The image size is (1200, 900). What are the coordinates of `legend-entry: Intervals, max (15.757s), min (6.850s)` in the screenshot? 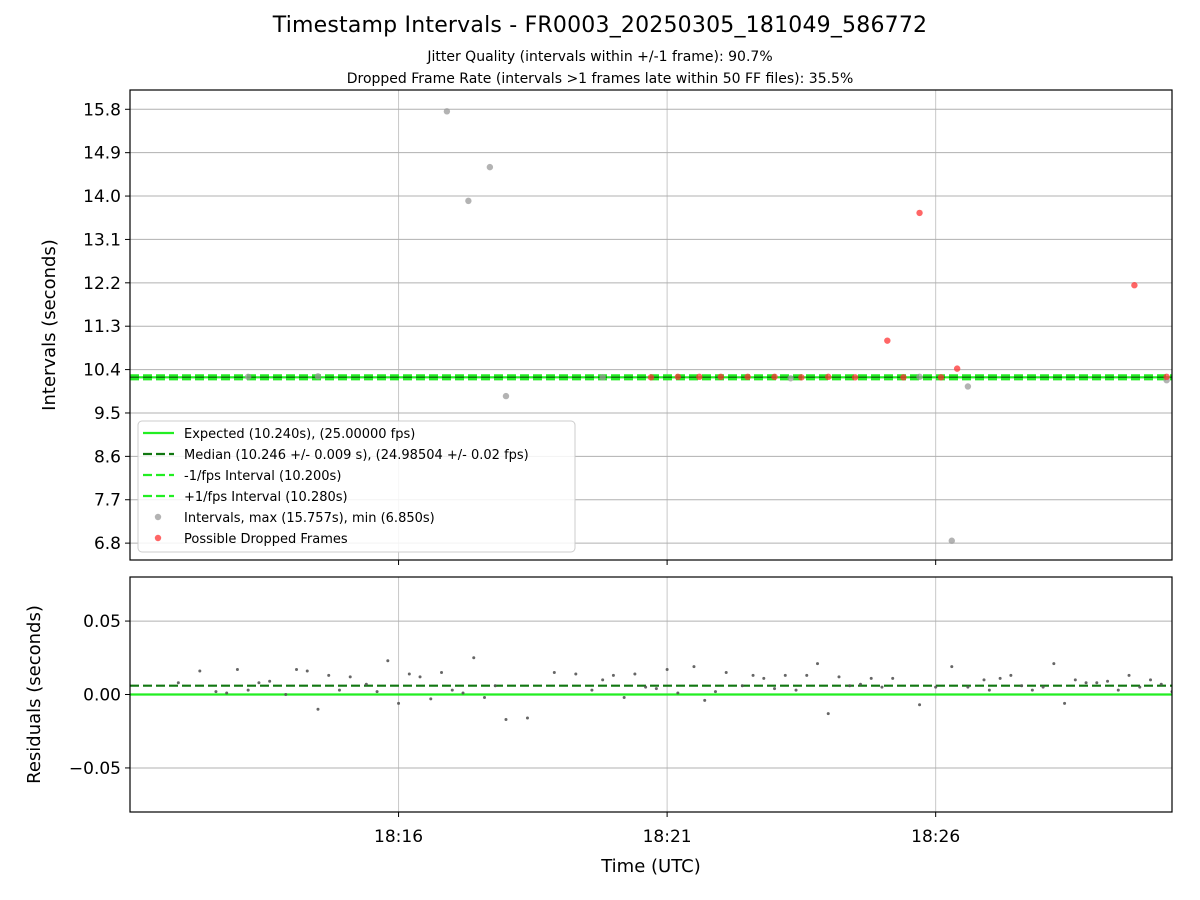 It's located at (309, 518).